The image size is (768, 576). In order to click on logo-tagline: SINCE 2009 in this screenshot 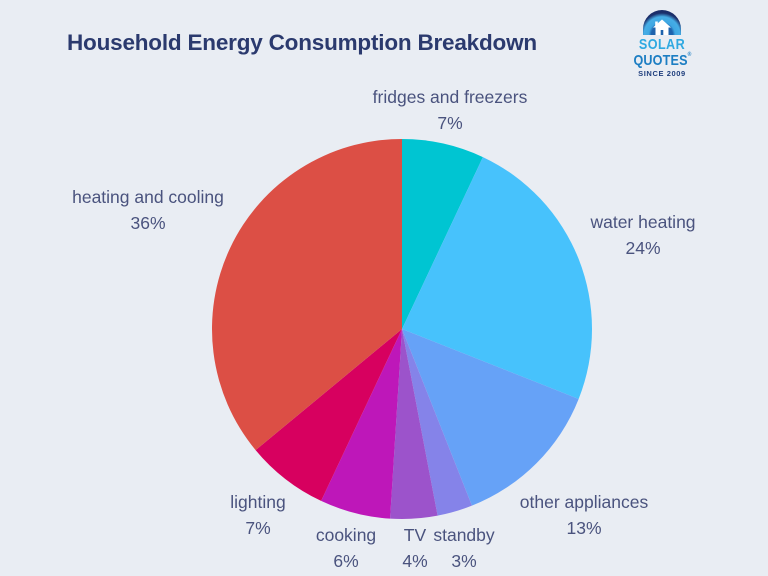, I will do `click(662, 73)`.